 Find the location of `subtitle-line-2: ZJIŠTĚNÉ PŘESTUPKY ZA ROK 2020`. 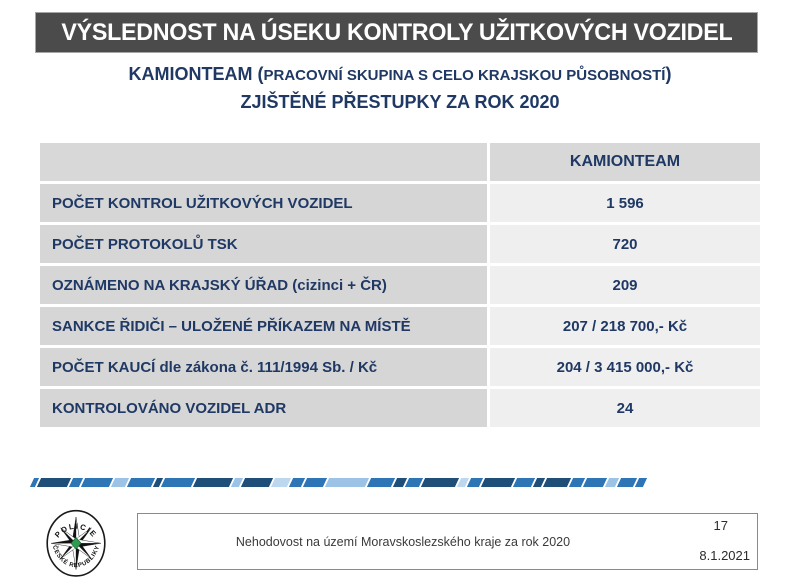

subtitle-line-2: ZJIŠTĚNÉ PŘESTUPKY ZA ROK 2020 is located at coordinates (400, 102).